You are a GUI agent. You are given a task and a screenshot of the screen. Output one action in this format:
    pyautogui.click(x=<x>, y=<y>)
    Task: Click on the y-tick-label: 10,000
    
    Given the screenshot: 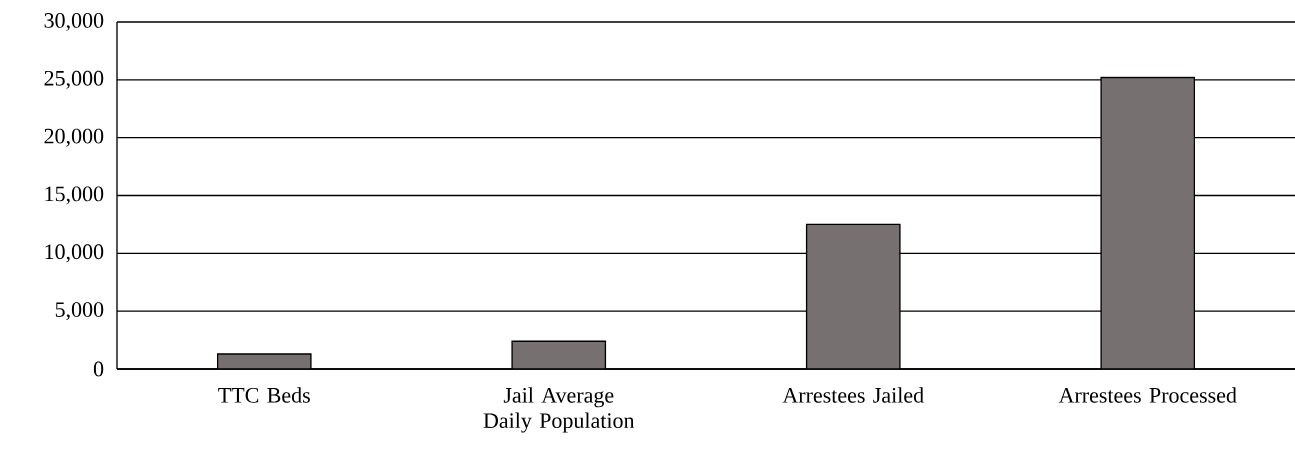 What is the action you would take?
    pyautogui.click(x=74, y=253)
    